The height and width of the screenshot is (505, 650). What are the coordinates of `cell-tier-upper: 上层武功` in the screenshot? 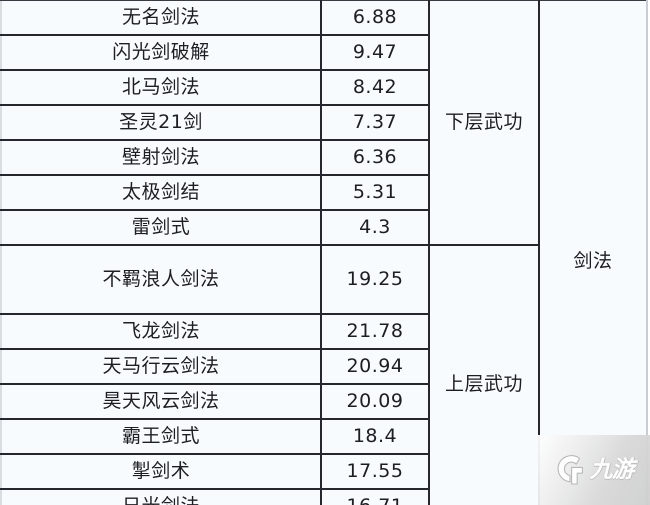 It's located at (484, 374).